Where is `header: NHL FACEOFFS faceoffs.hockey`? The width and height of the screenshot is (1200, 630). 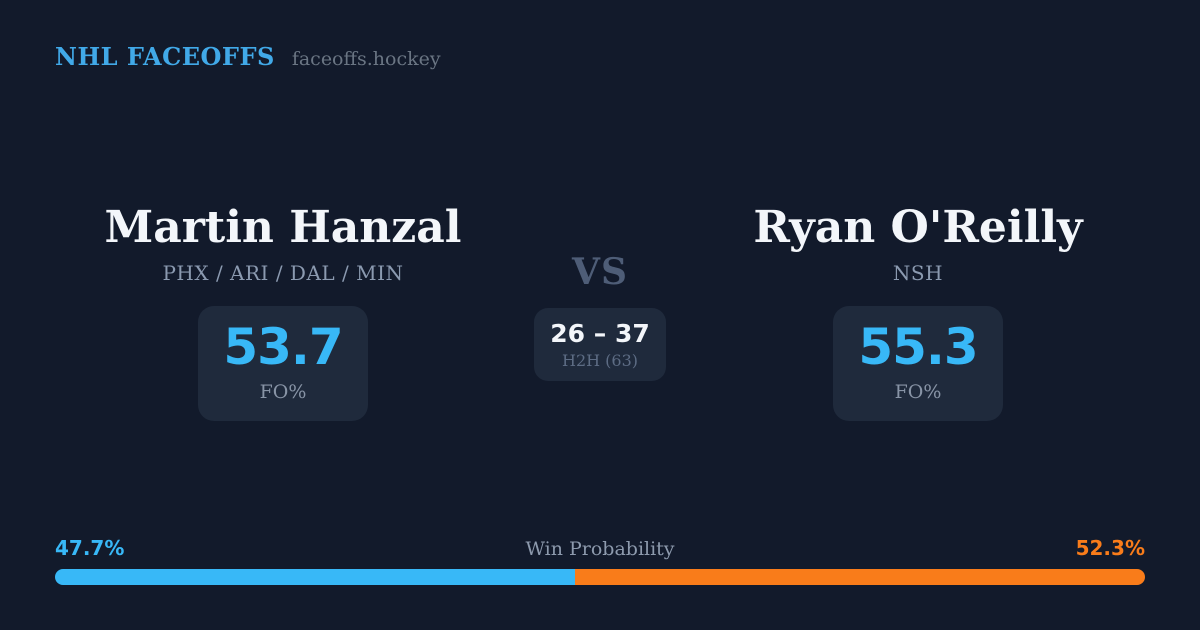
header: NHL FACEOFFS faceoffs.hockey is located at coordinates (248, 56).